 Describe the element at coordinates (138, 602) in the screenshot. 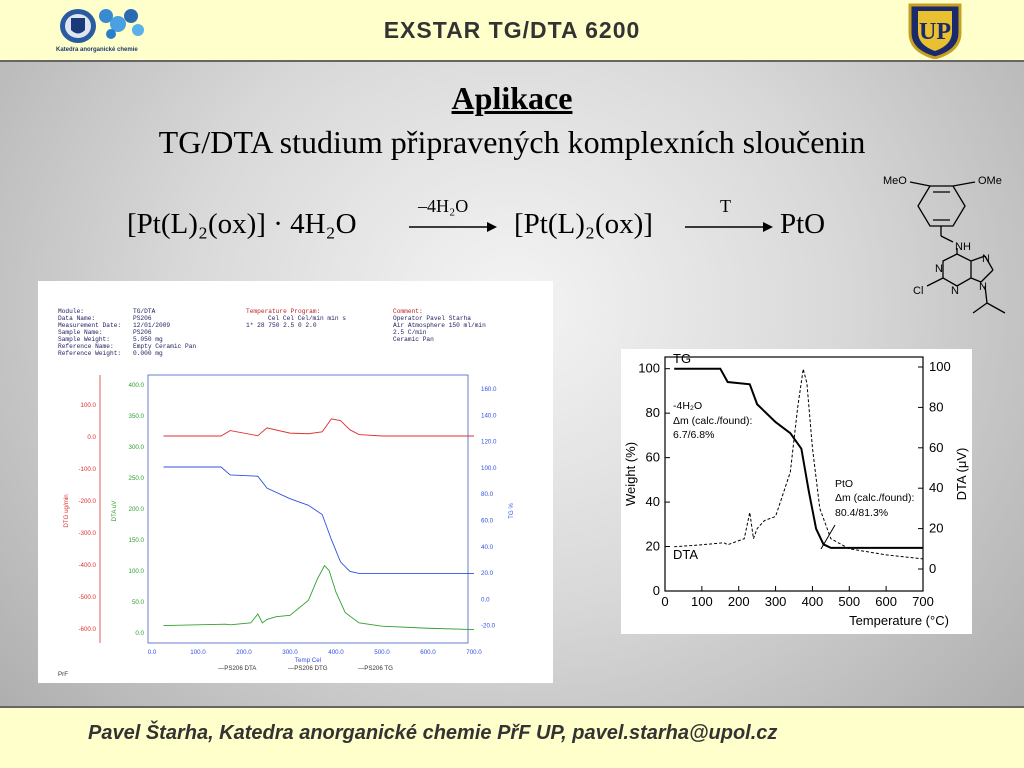

I see `dta-tick-label: 50.0` at that location.